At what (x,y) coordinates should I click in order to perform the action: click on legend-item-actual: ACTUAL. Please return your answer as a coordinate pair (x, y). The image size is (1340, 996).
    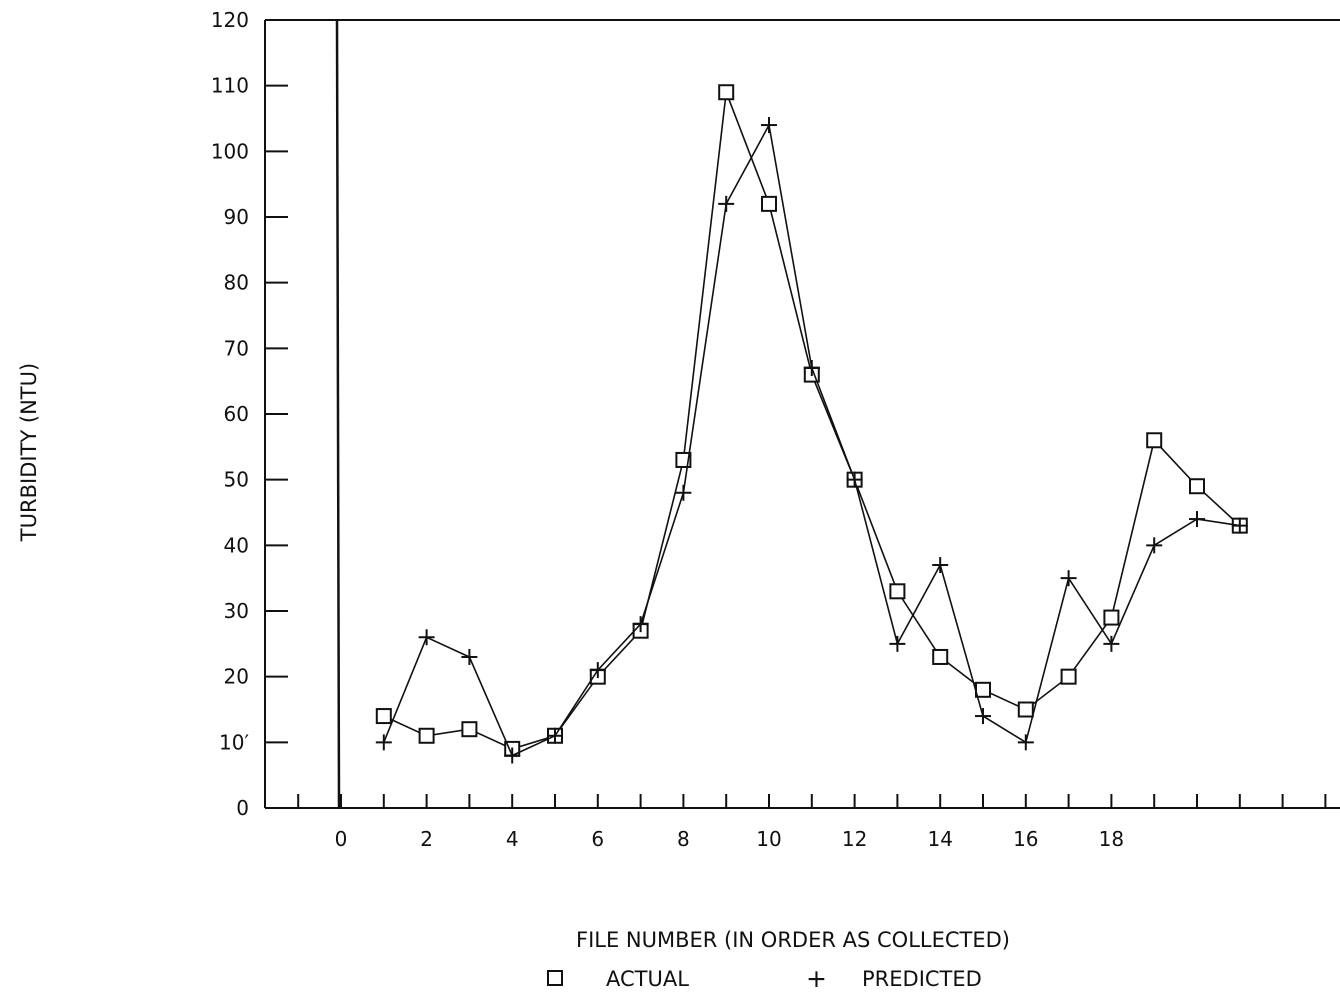
    Looking at the image, I should click on (618, 979).